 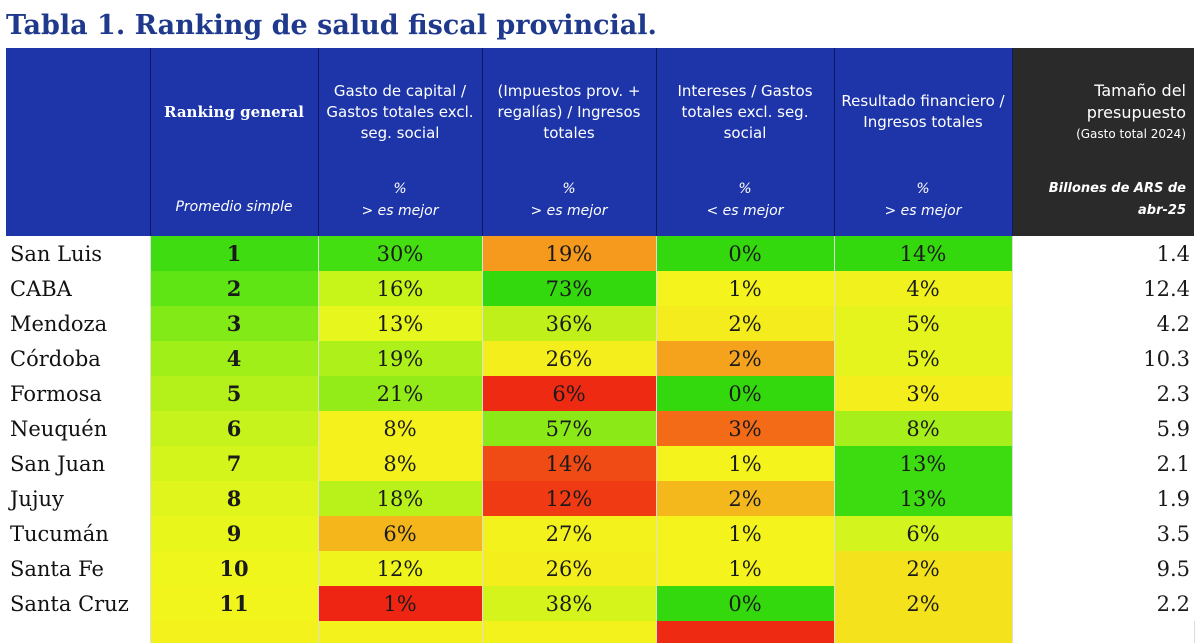 What do you see at coordinates (78, 323) in the screenshot?
I see `province-name: Mendoza` at bounding box center [78, 323].